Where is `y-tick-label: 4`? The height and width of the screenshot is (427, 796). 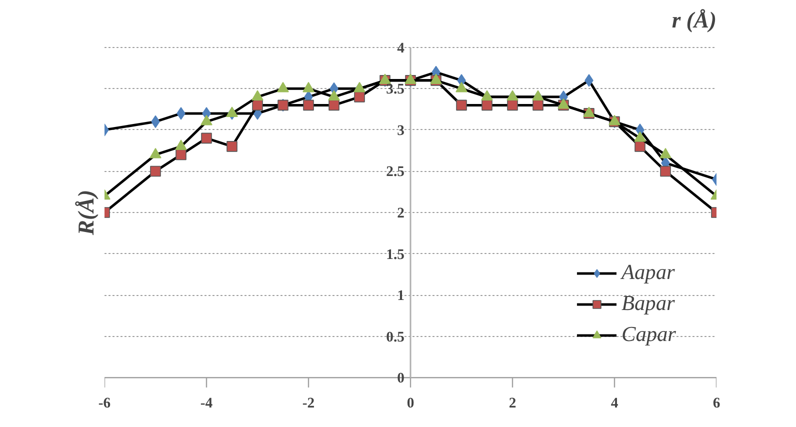
y-tick-label: 4 is located at coordinates (401, 48).